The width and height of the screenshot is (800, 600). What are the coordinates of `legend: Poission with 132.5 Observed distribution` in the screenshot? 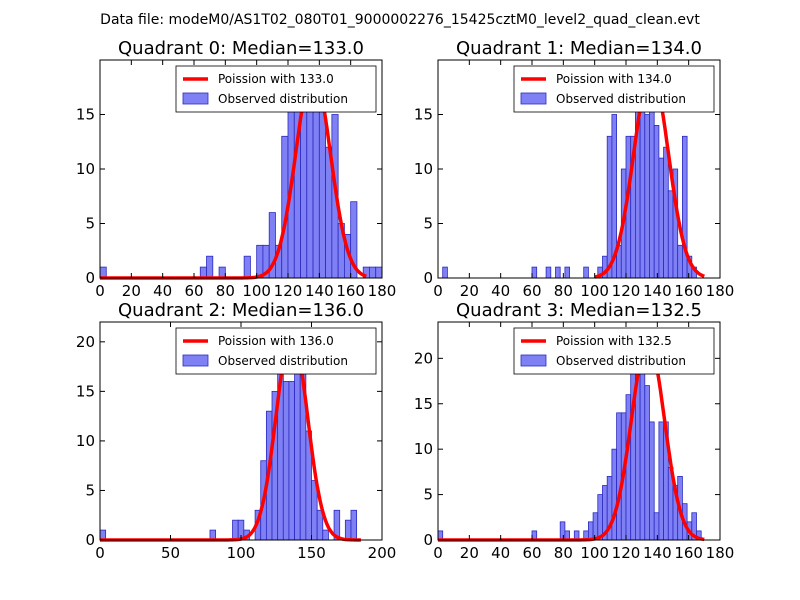 It's located at (614, 351).